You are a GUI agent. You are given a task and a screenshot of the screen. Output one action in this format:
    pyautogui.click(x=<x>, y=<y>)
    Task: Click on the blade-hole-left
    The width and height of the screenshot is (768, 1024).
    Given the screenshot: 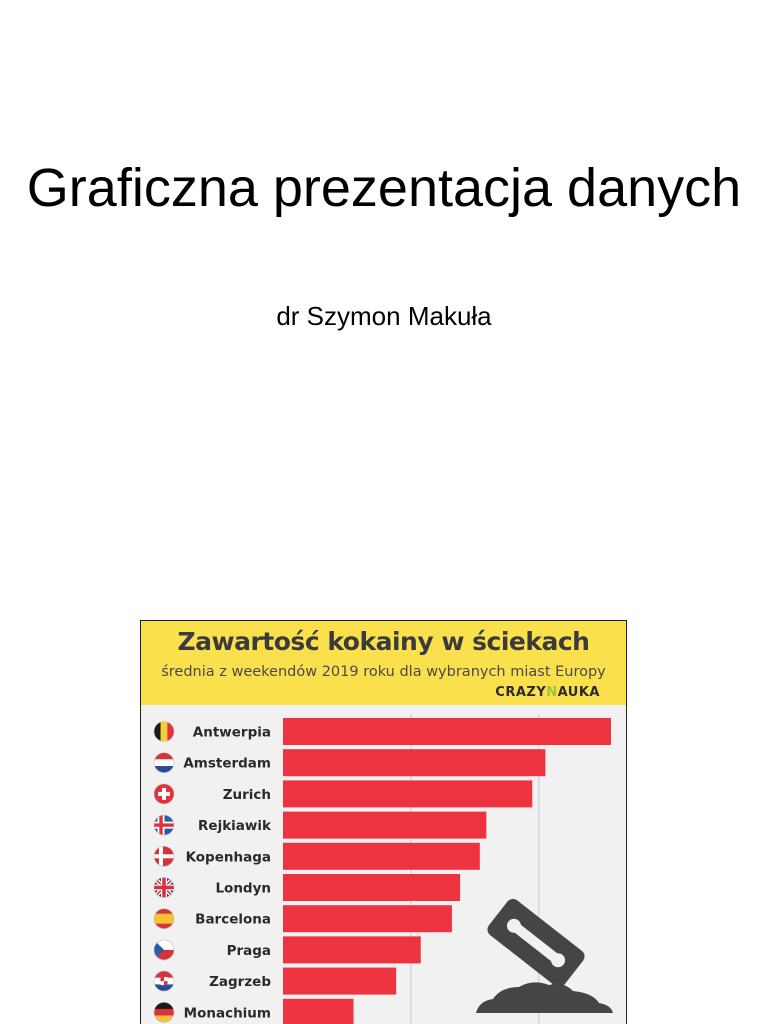 What is the action you would take?
    pyautogui.click(x=513, y=925)
    